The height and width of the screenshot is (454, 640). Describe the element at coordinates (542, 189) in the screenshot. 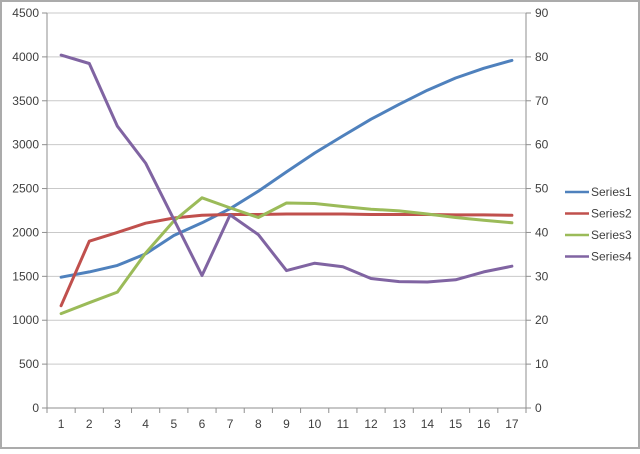

I see `right-axis-label: 50` at that location.